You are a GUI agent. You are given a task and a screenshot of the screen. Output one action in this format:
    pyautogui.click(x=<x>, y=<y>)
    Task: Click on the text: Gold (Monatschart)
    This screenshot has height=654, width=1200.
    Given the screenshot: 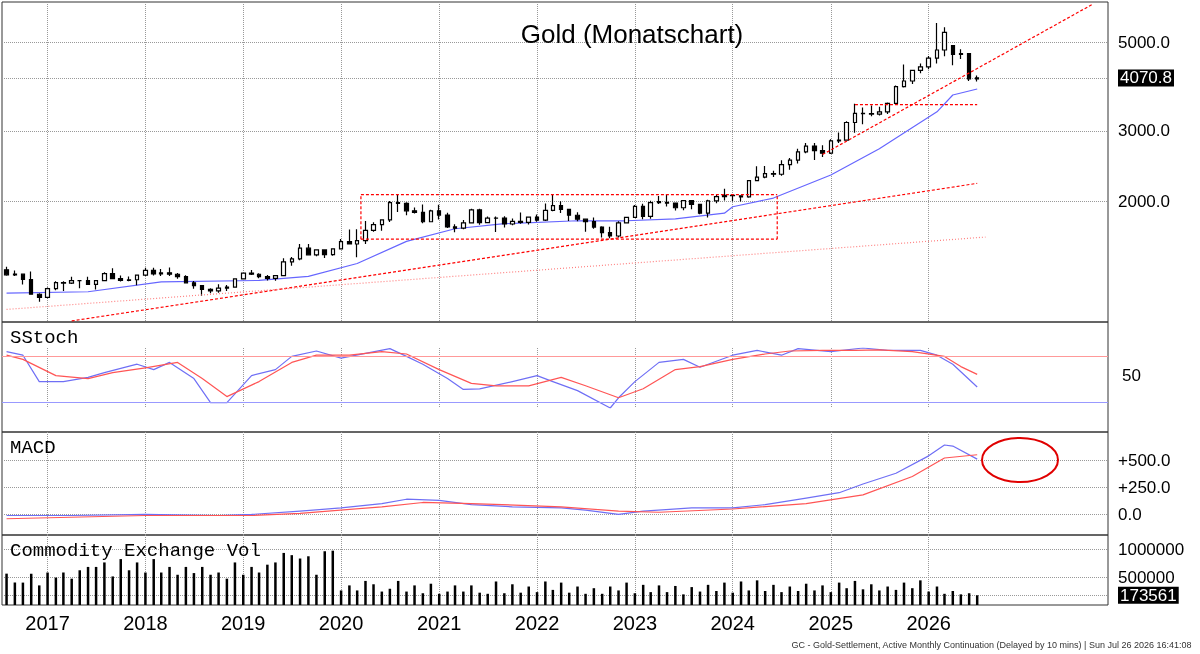 What is the action you would take?
    pyautogui.click(x=632, y=34)
    